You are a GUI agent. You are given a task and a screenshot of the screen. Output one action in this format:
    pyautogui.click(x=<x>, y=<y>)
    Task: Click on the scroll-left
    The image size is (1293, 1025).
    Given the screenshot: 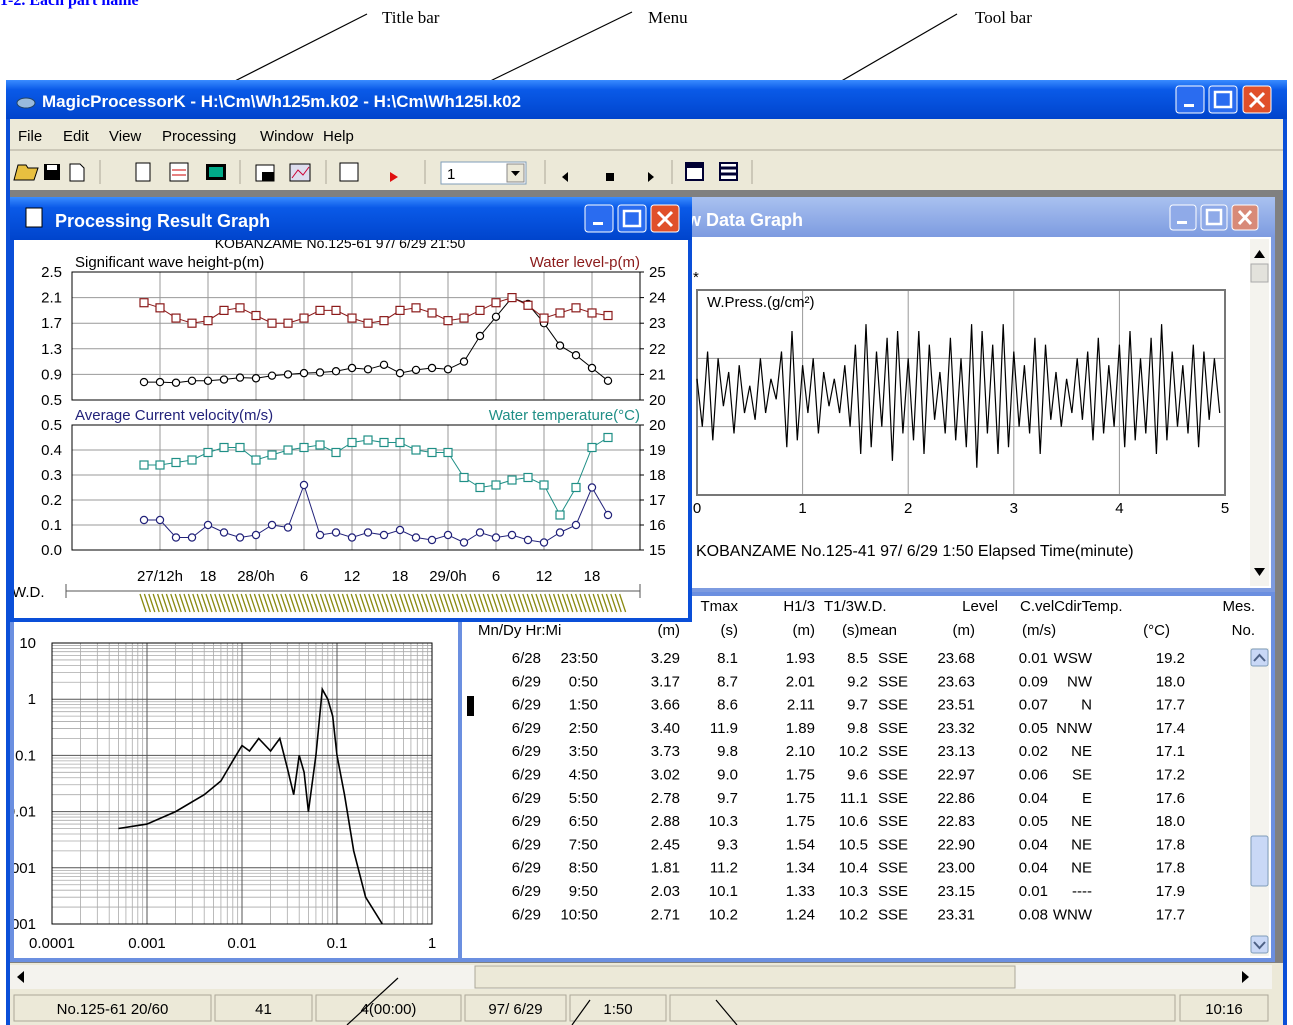 What is the action you would take?
    pyautogui.click(x=20, y=977)
    